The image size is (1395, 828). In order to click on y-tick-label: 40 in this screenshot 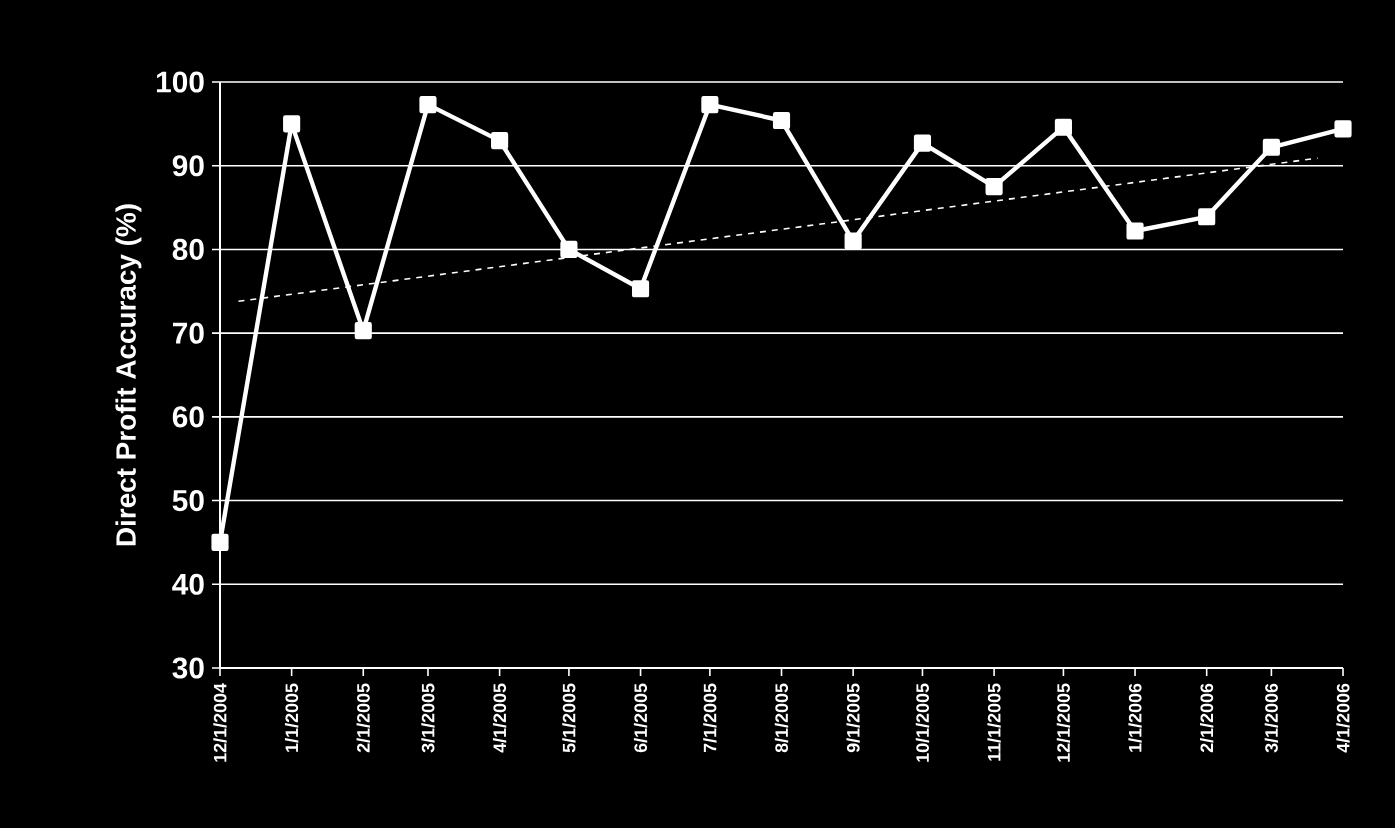, I will do `click(188, 584)`.